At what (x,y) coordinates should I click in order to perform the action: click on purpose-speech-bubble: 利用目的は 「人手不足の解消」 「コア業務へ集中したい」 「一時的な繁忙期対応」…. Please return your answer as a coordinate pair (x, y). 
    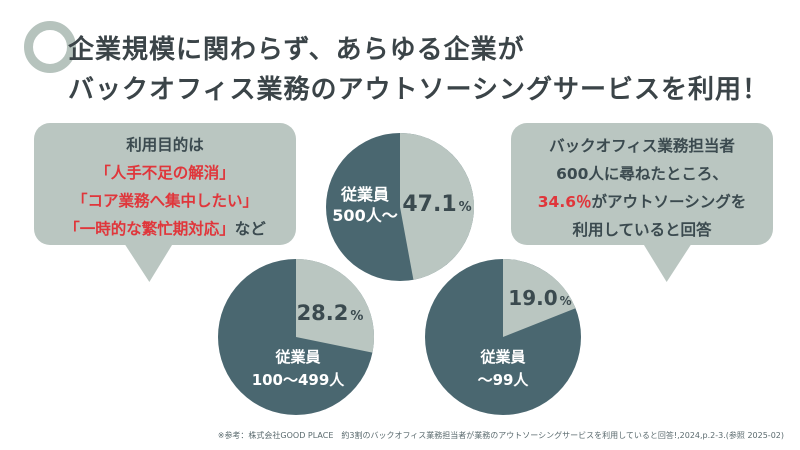
    Looking at the image, I should click on (165, 184).